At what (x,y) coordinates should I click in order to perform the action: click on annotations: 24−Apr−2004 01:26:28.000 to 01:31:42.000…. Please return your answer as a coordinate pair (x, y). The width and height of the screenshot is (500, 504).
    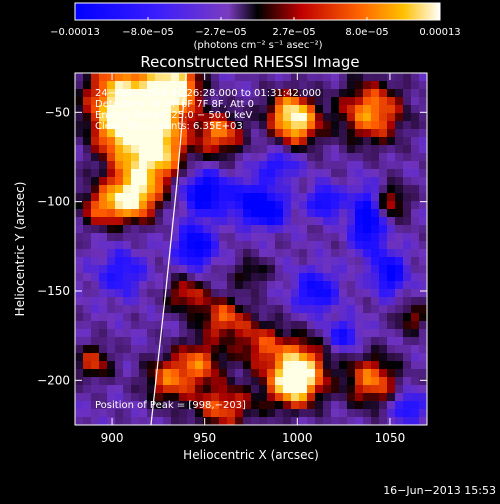
    Looking at the image, I should click on (208, 110).